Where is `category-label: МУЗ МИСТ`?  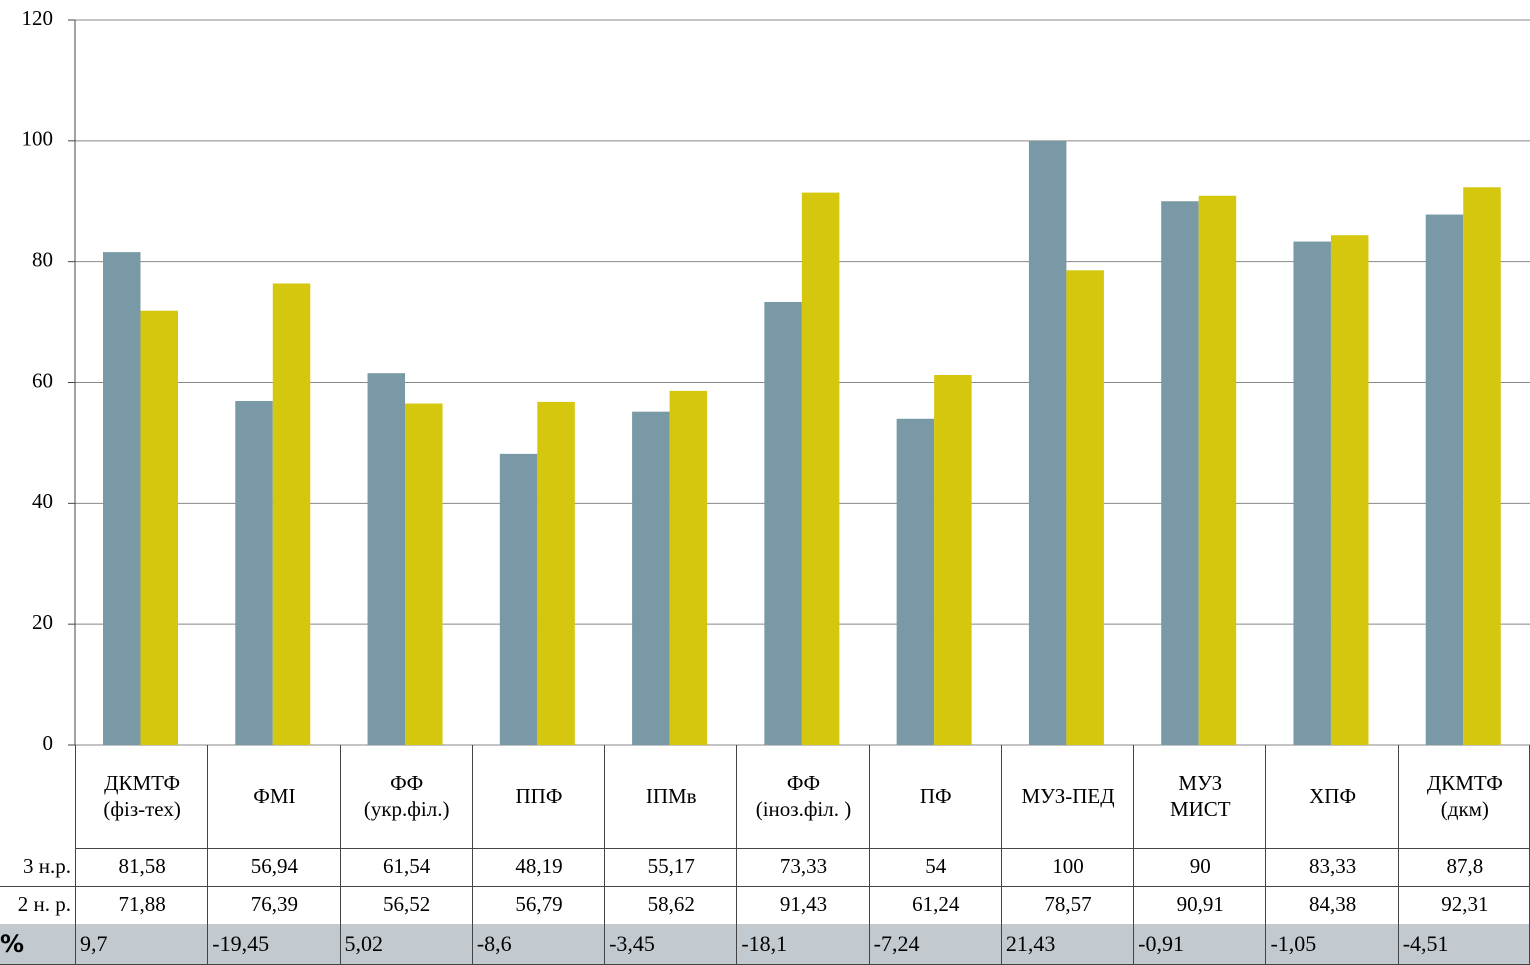
category-label: МУЗ МИСТ is located at coordinates (1200, 797).